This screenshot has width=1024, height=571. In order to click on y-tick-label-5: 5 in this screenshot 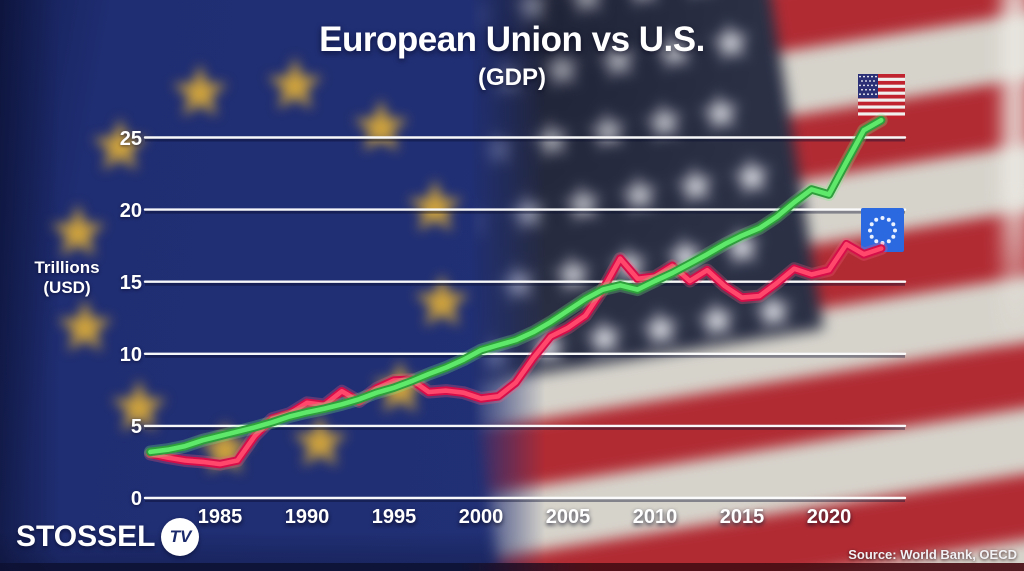, I will do `click(136, 426)`.